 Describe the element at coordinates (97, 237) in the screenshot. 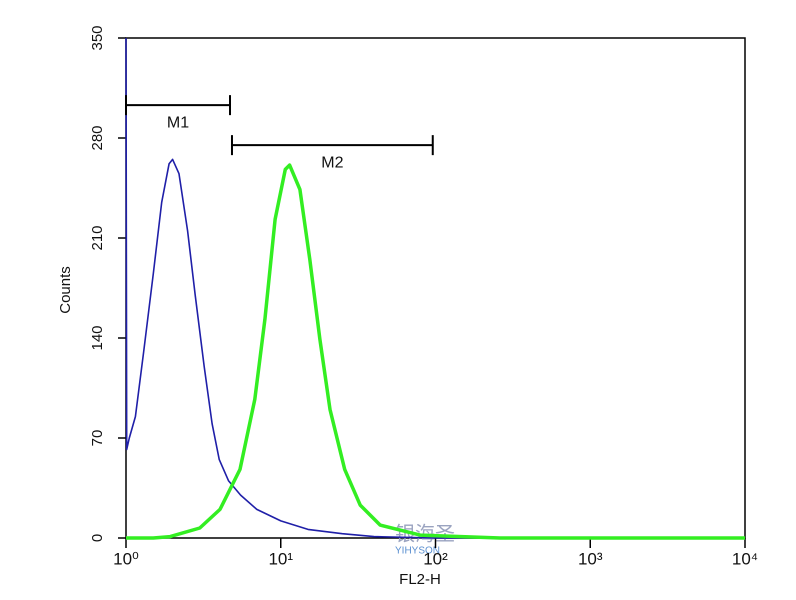

I see `y-tick-label: 210` at that location.